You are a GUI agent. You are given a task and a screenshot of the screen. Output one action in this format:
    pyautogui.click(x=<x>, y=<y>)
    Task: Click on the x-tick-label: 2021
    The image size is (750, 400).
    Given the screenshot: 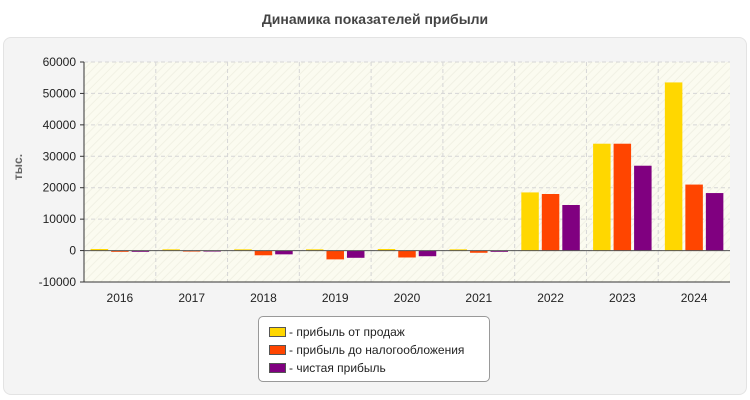 What is the action you would take?
    pyautogui.click(x=478, y=298)
    